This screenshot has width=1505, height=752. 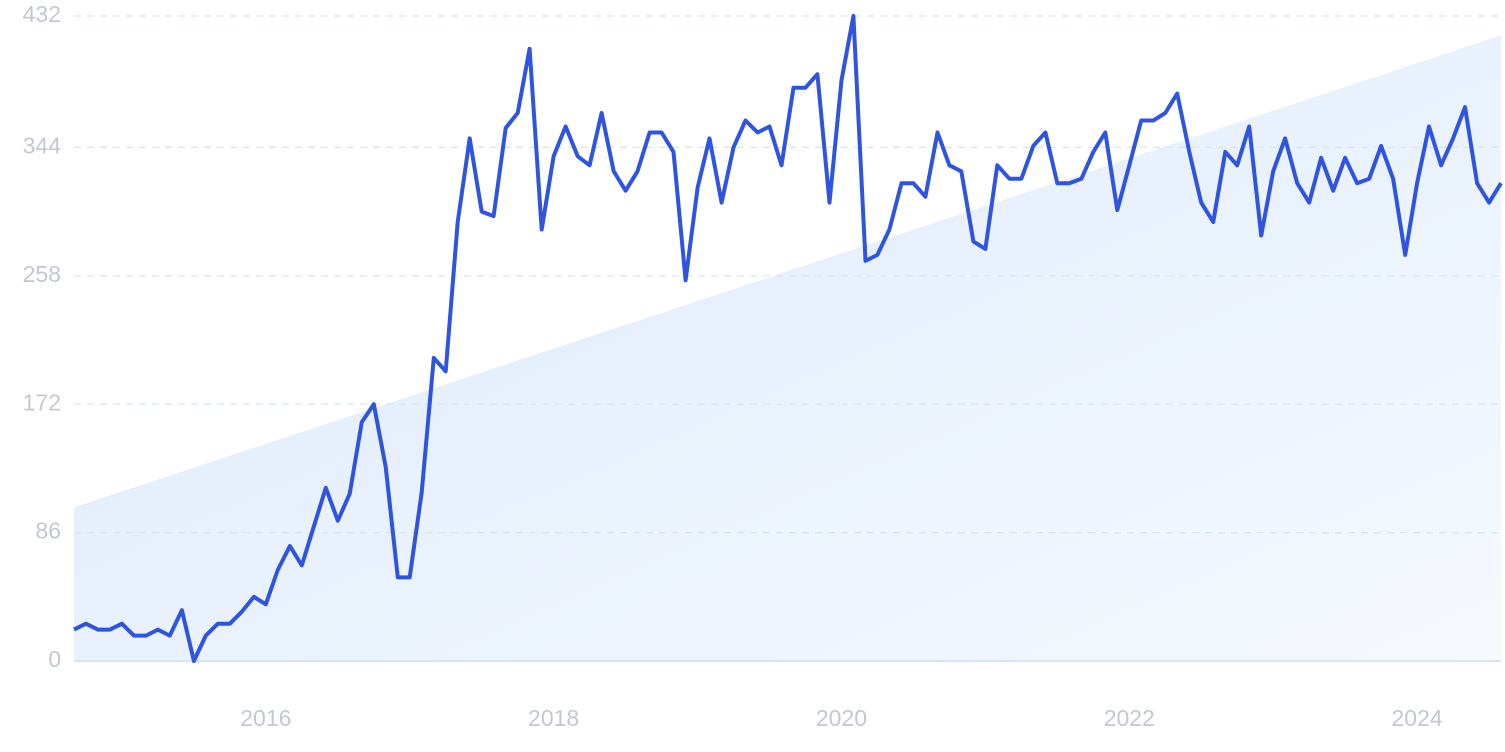 What do you see at coordinates (1129, 718) in the screenshot?
I see `x-tick-label: 2022` at bounding box center [1129, 718].